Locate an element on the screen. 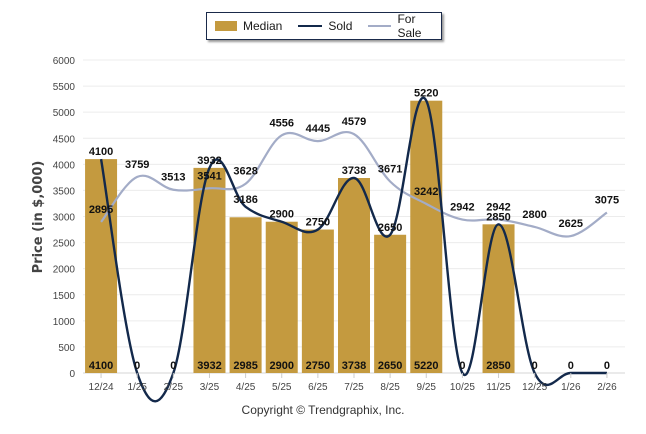 This screenshot has height=434, width=646. for-sale-label: 2625 is located at coordinates (571, 224).